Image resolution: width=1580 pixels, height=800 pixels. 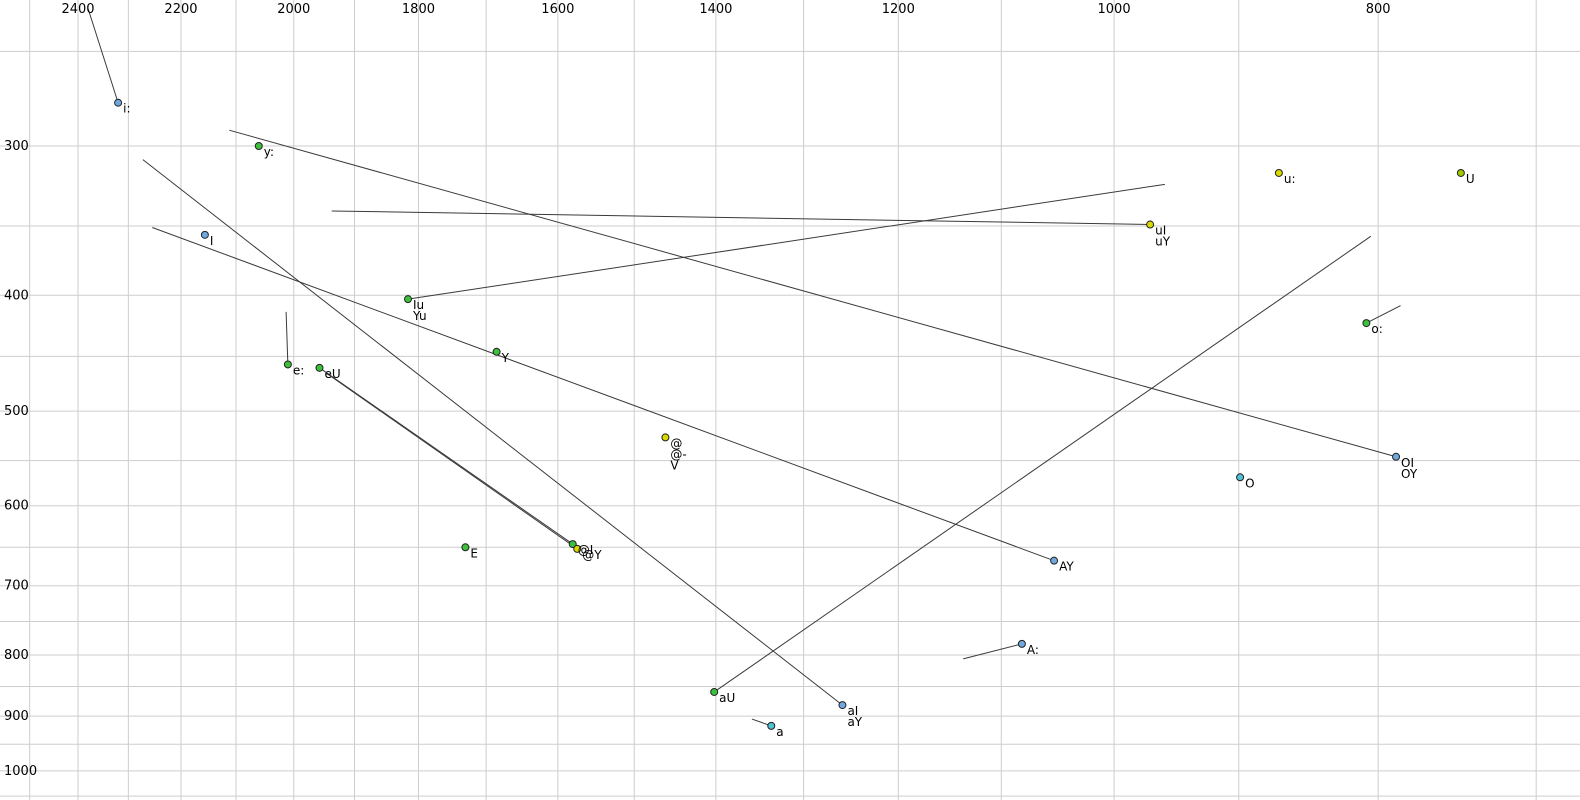 I want to click on vowel-label: Yu, so click(x=419, y=316).